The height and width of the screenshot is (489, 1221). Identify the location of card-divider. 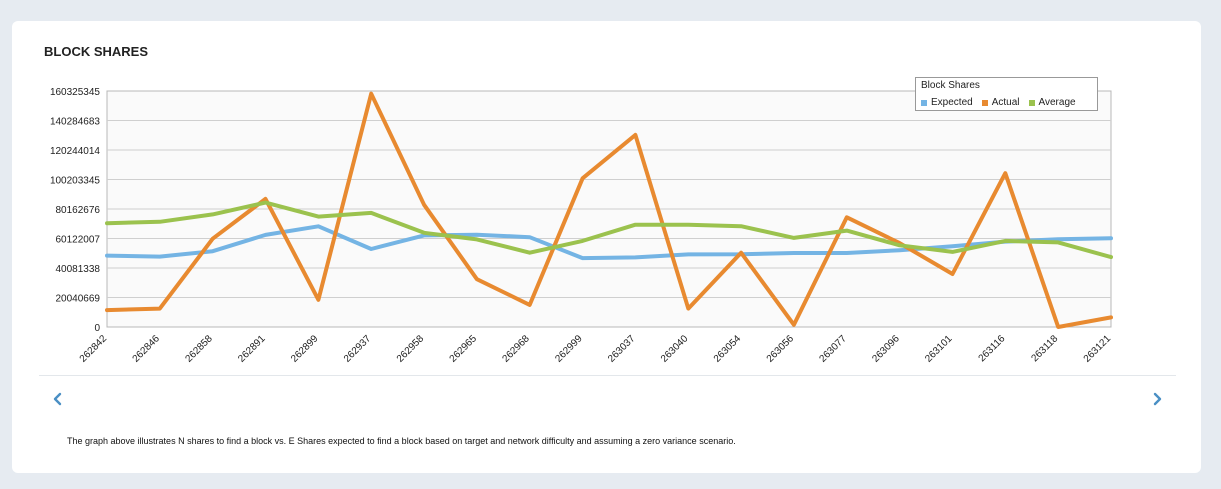
(607, 375).